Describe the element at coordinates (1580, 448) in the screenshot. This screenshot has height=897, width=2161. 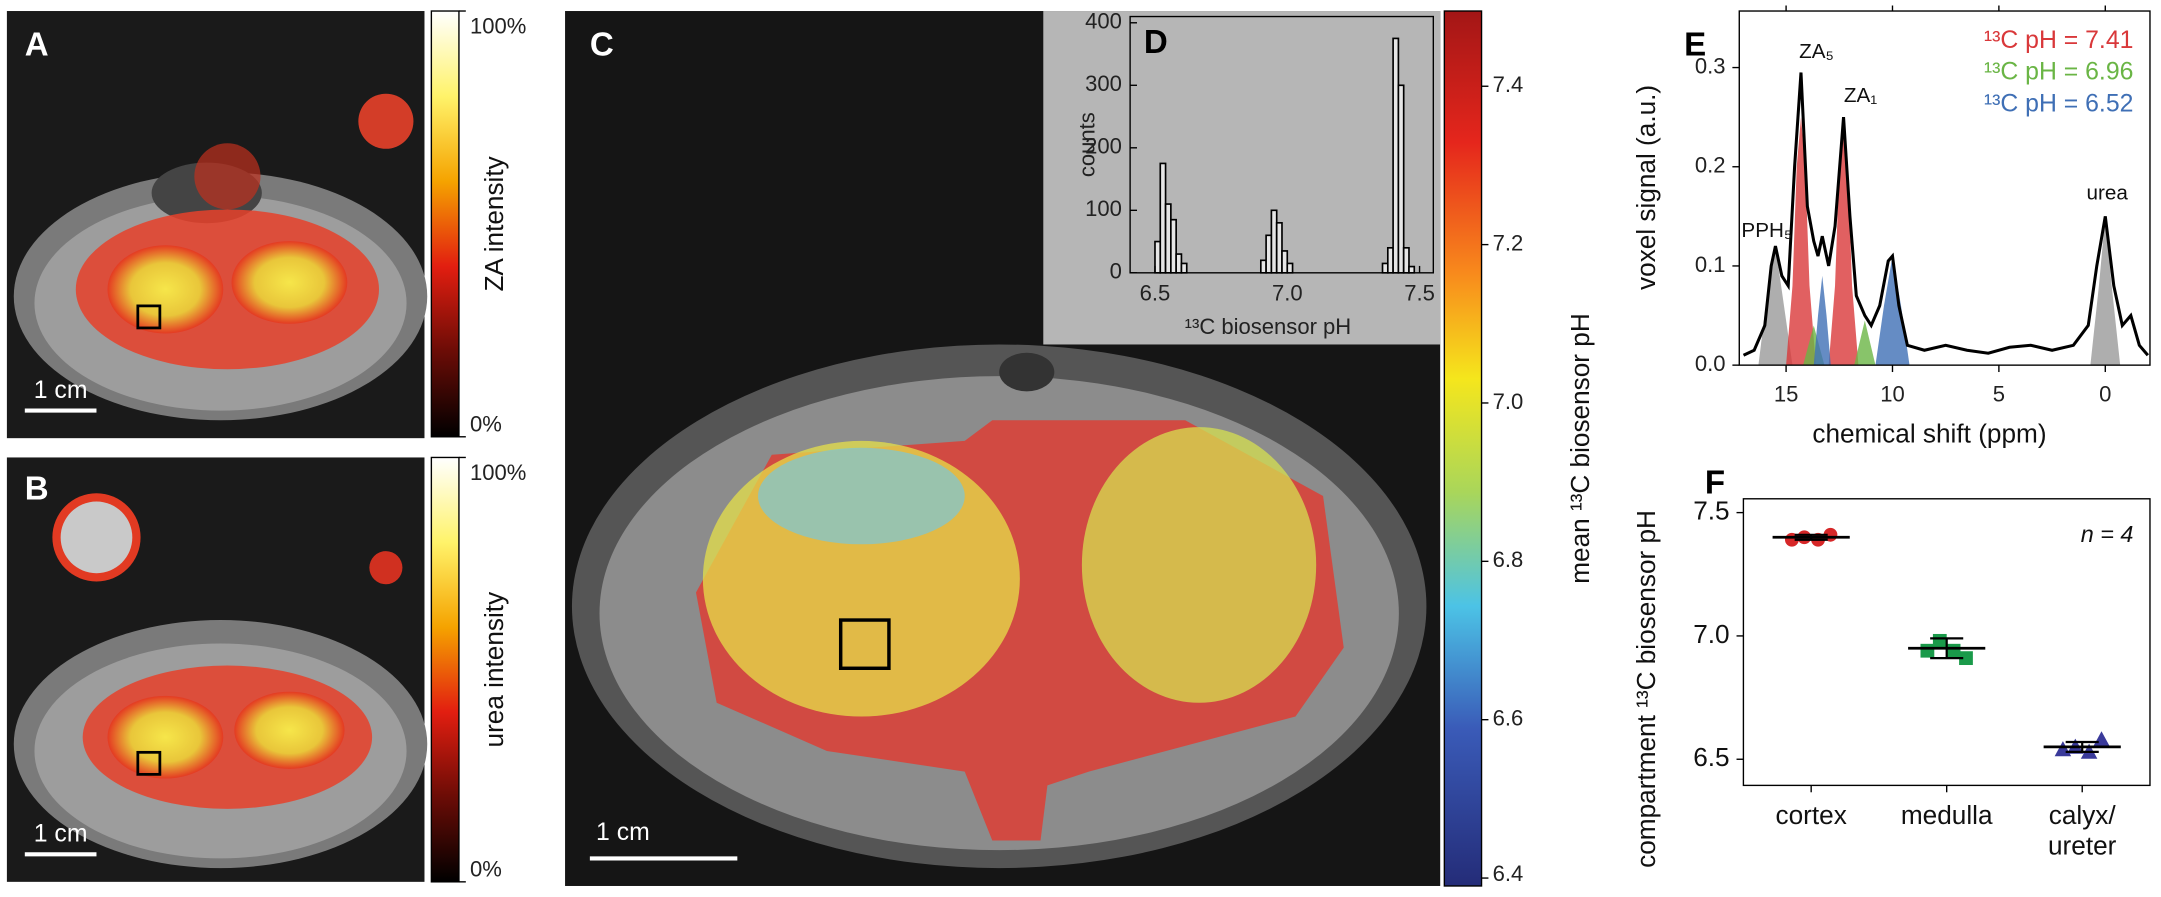
I see `colorbar-title: mean ¹³C biosensor pH` at that location.